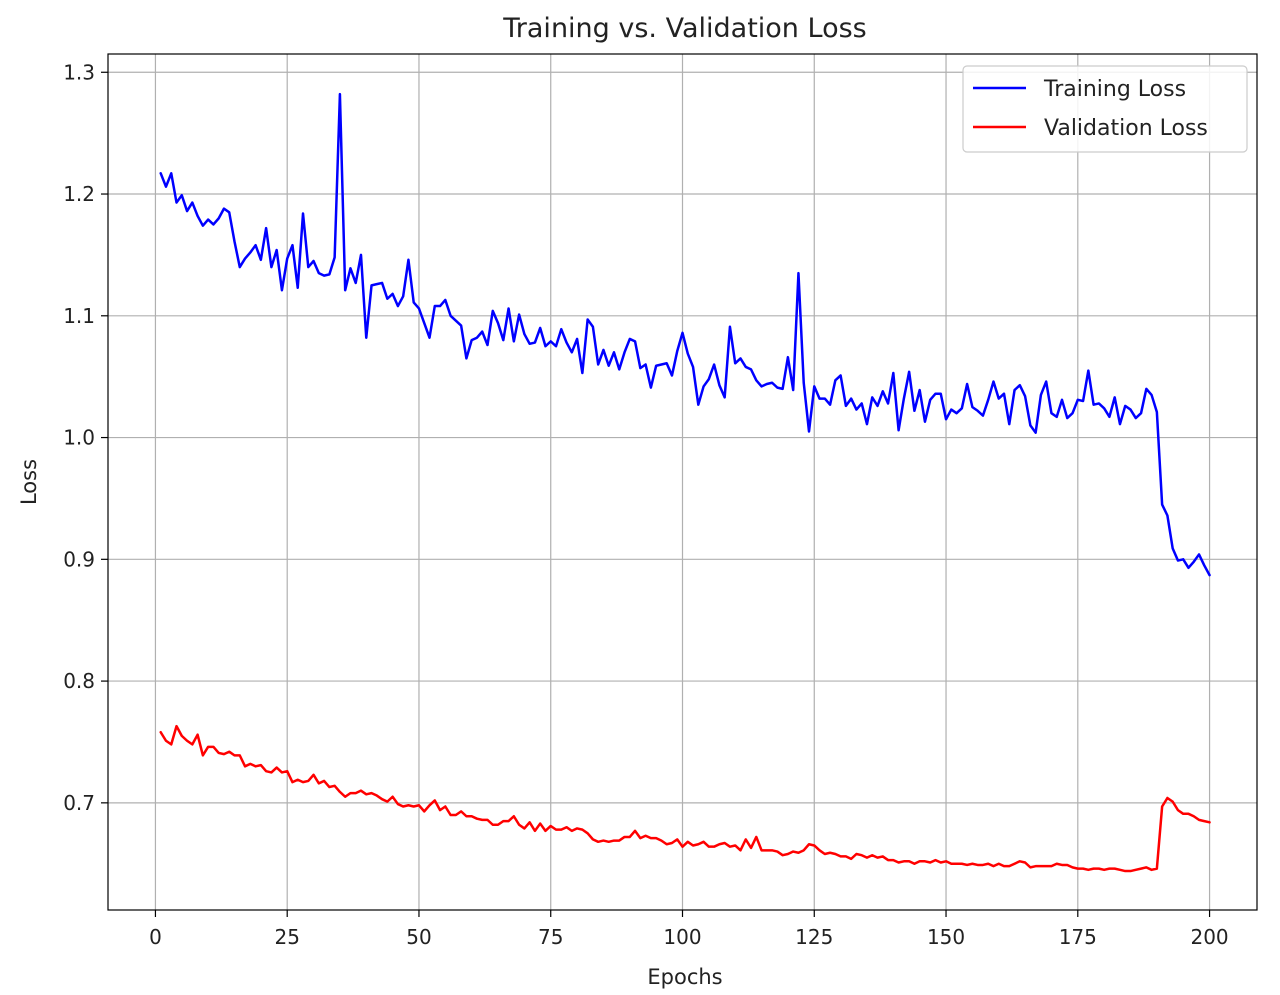 The width and height of the screenshot is (1280, 995). I want to click on x-tick-label: 175, so click(1078, 937).